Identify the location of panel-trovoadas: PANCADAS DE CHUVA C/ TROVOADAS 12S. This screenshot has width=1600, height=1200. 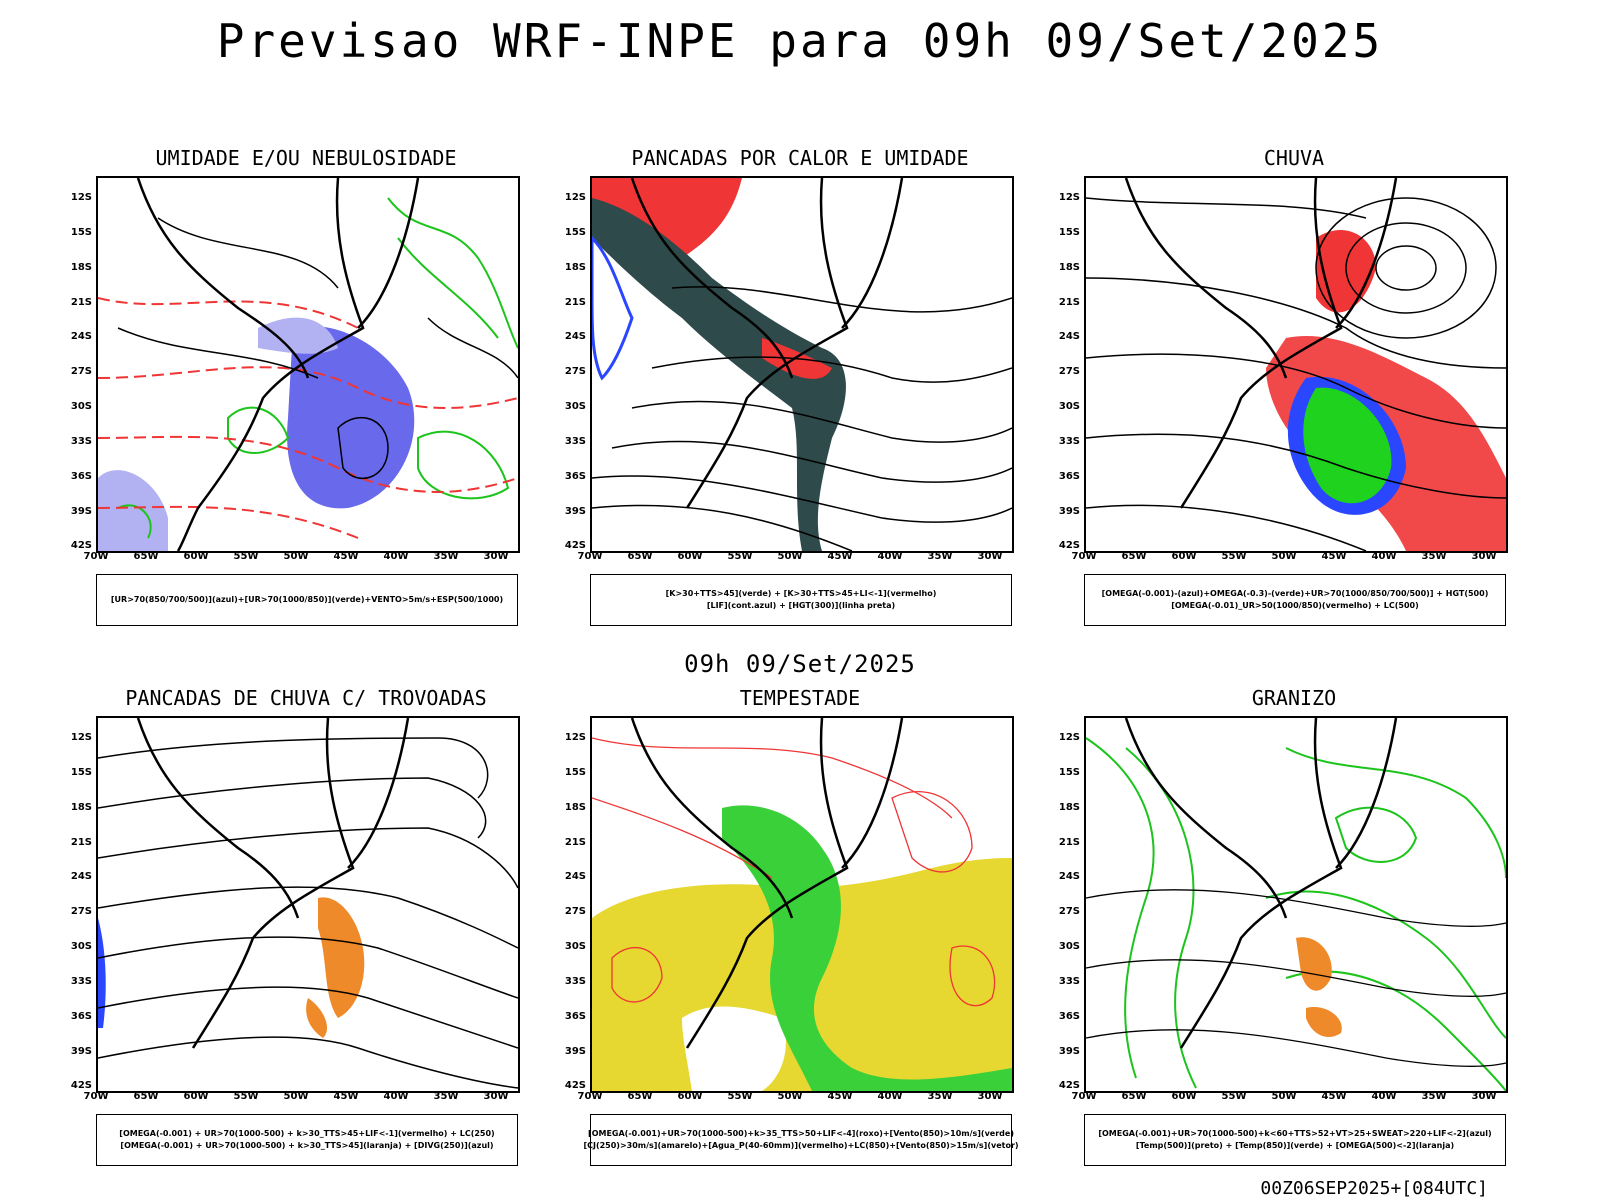
(303, 931).